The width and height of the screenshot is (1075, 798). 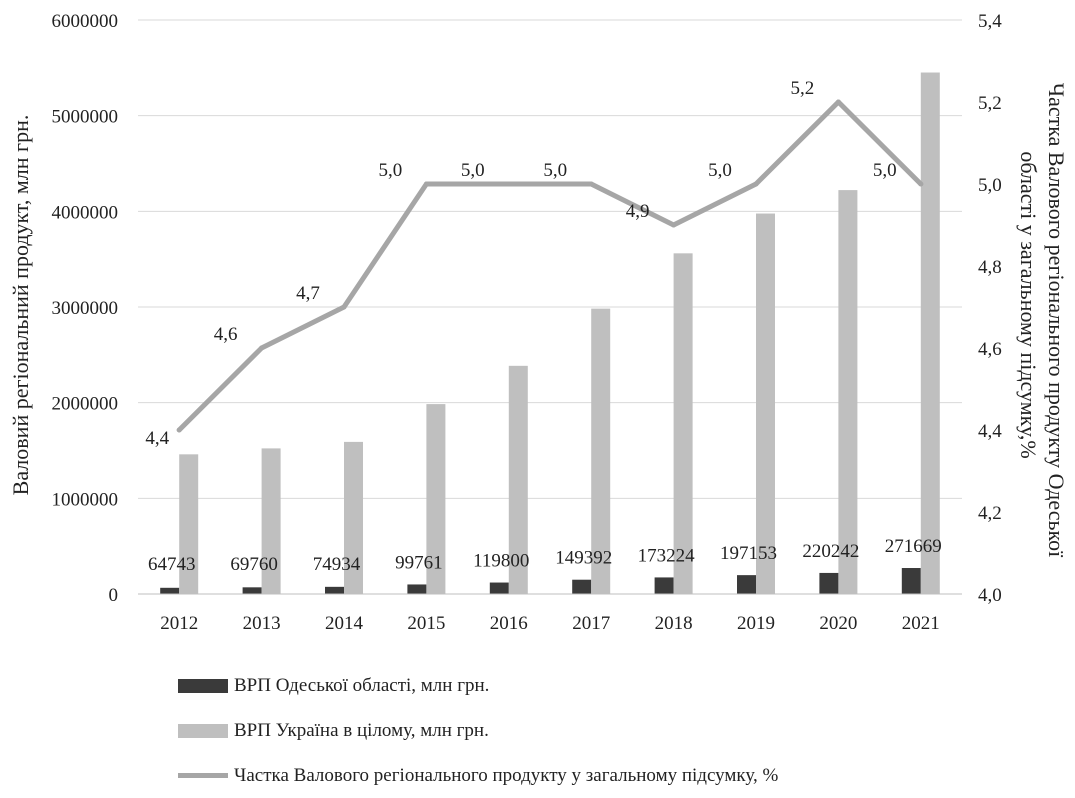 I want to click on x-tick-label: 2020, so click(x=838, y=623).